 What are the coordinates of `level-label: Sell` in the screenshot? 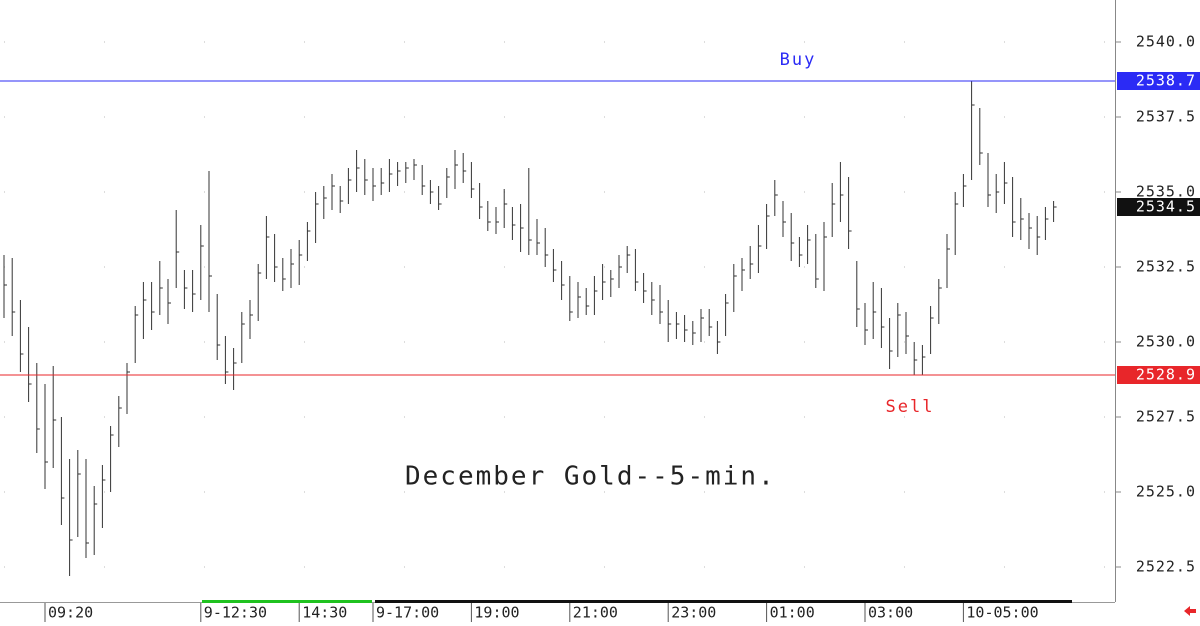 It's located at (910, 407).